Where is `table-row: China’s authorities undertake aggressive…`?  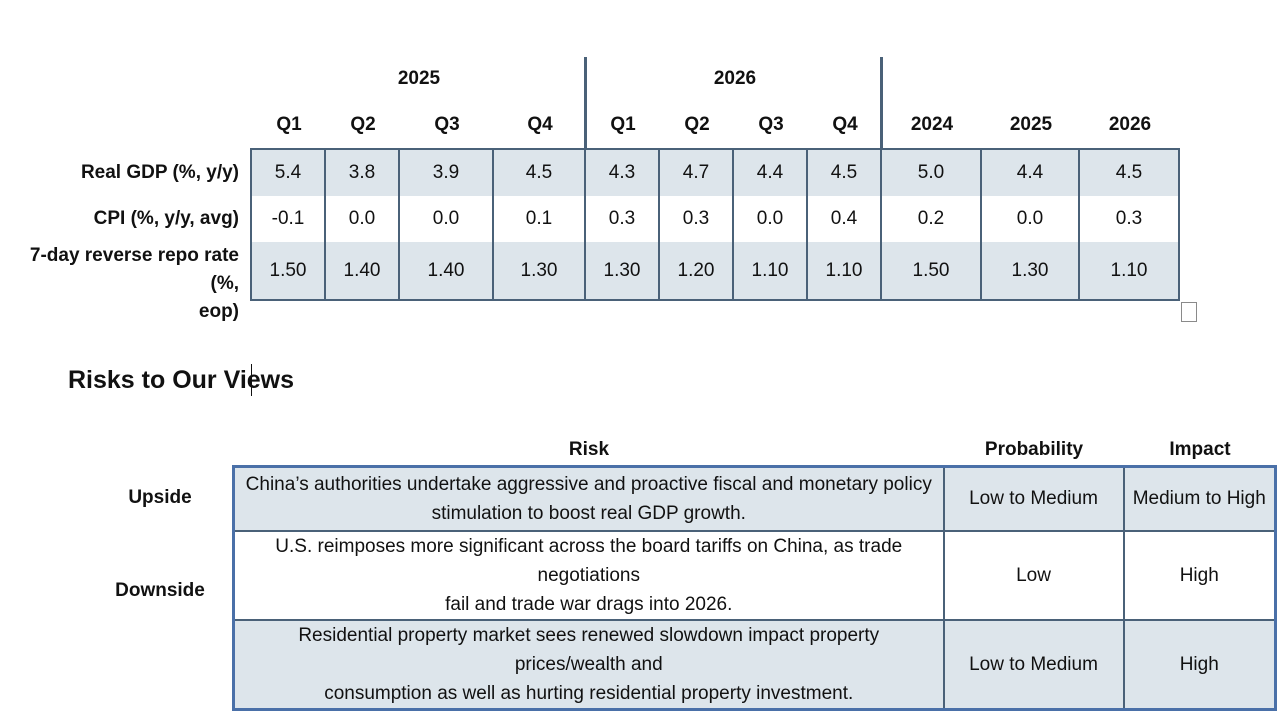
table-row: China’s authorities undertake aggressive… is located at coordinates (754, 498).